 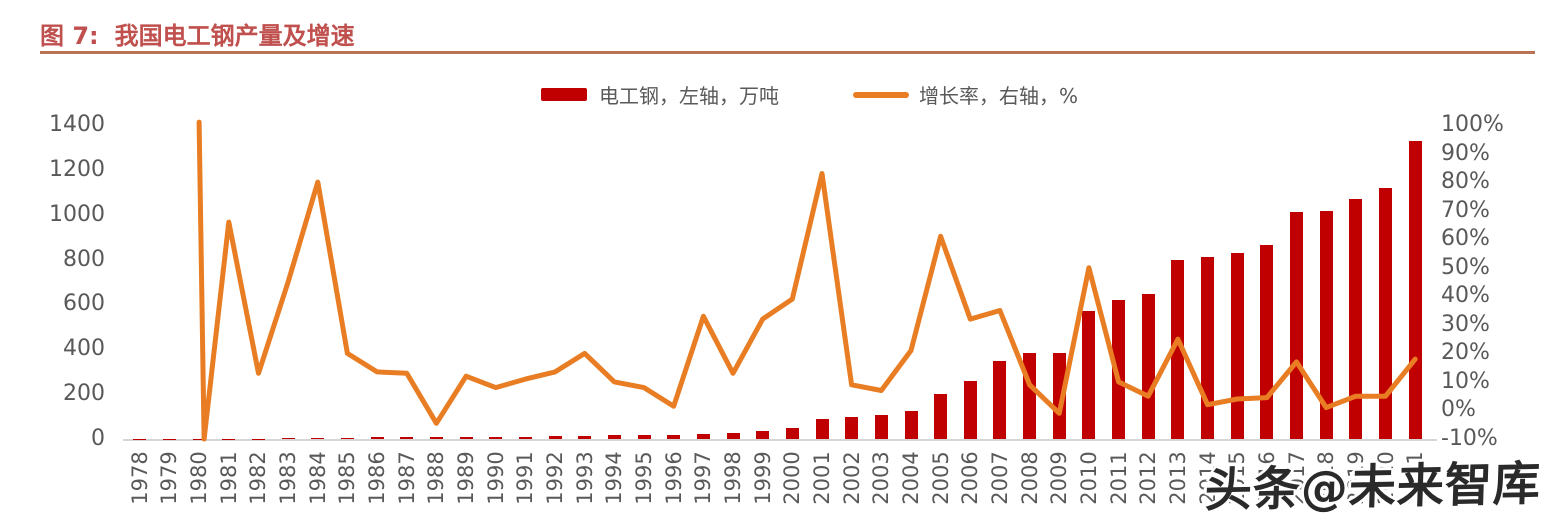 I want to click on x-axis-year-label: 2000, so click(x=792, y=478).